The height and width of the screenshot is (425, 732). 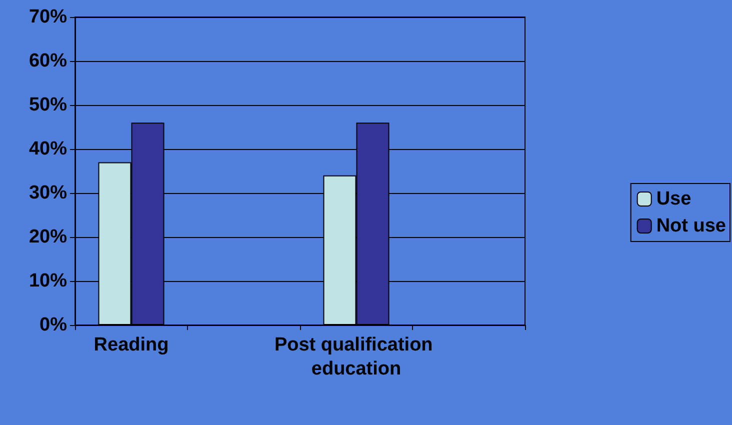 I want to click on legend-label: Not use, so click(x=691, y=226).